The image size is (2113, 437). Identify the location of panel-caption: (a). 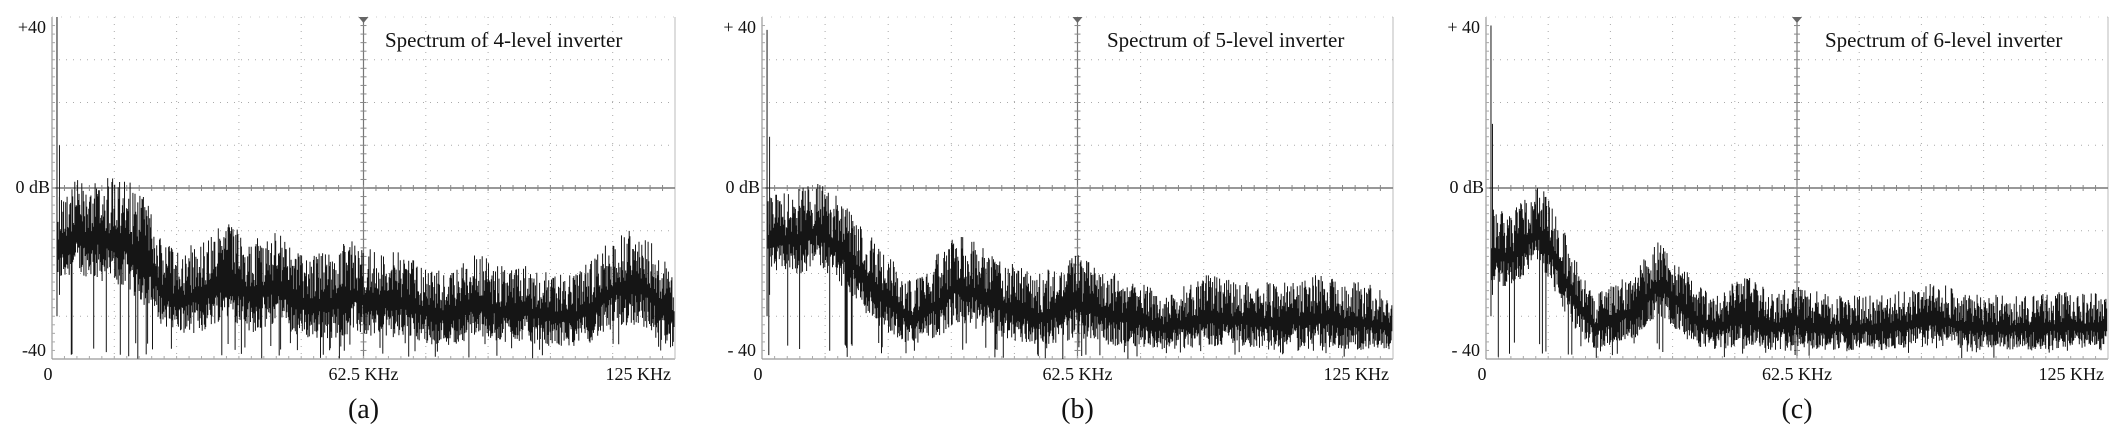
(363, 409).